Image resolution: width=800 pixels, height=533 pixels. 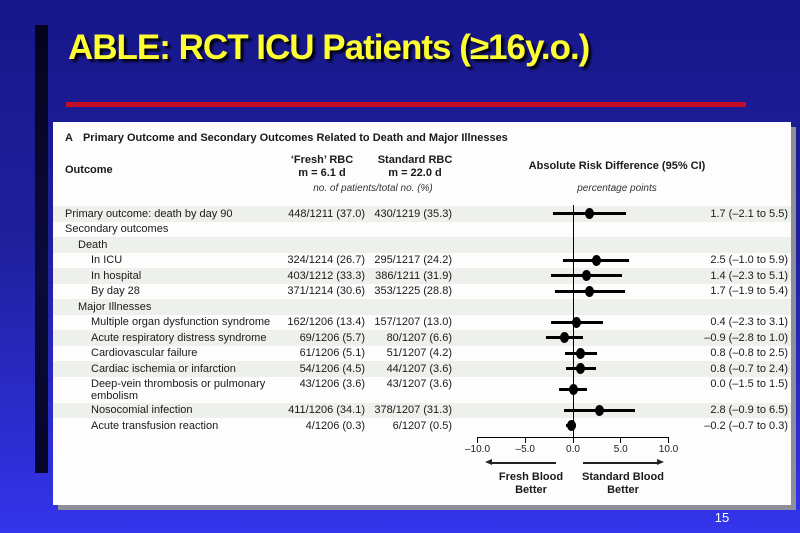 I want to click on risk-difference-value: 0.4 (–2.3 to 3.1), so click(x=749, y=322).